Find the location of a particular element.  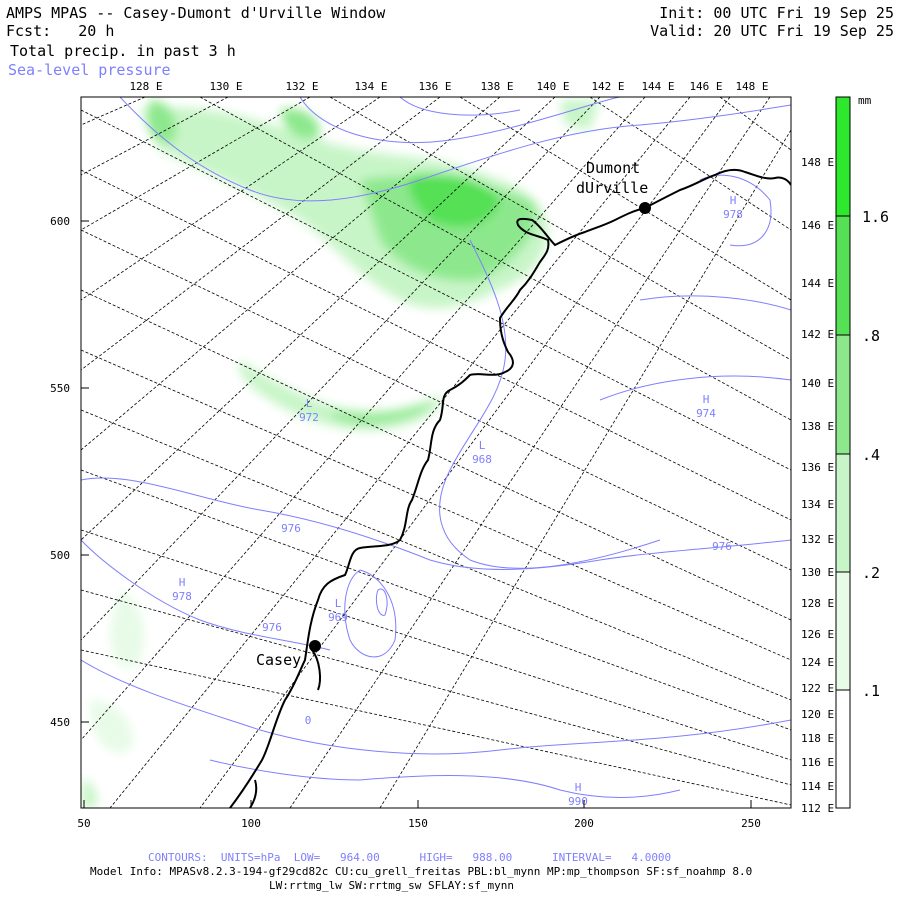

x-tick-label: 150 is located at coordinates (418, 823).